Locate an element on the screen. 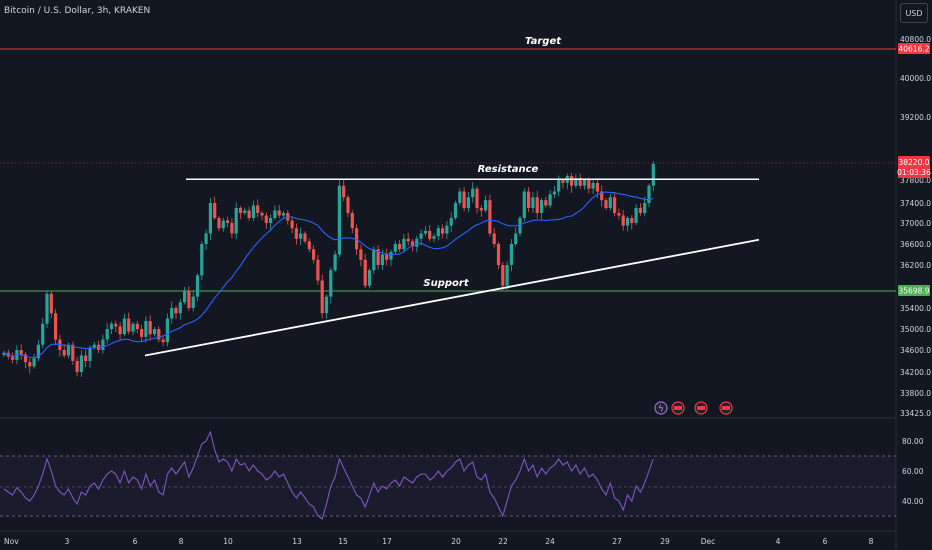 This screenshot has height=550, width=932. rsi-tick-label: 60.00 is located at coordinates (913, 471).